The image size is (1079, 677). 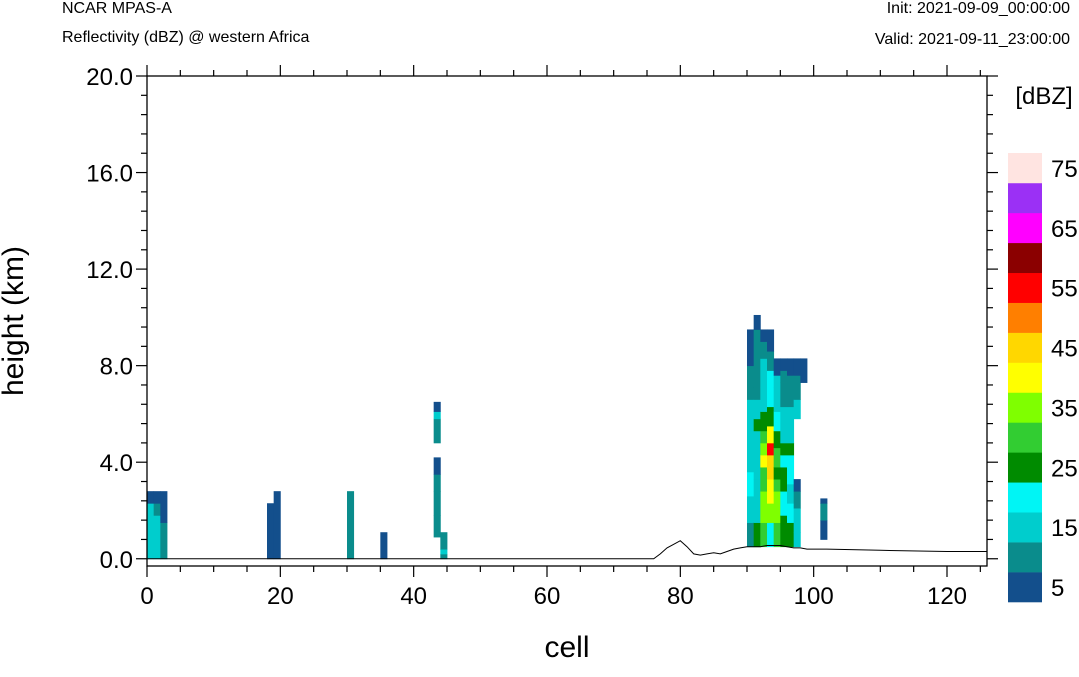 I want to click on init-time: Init: 2021-09-09_00:00:00, so click(x=978, y=8).